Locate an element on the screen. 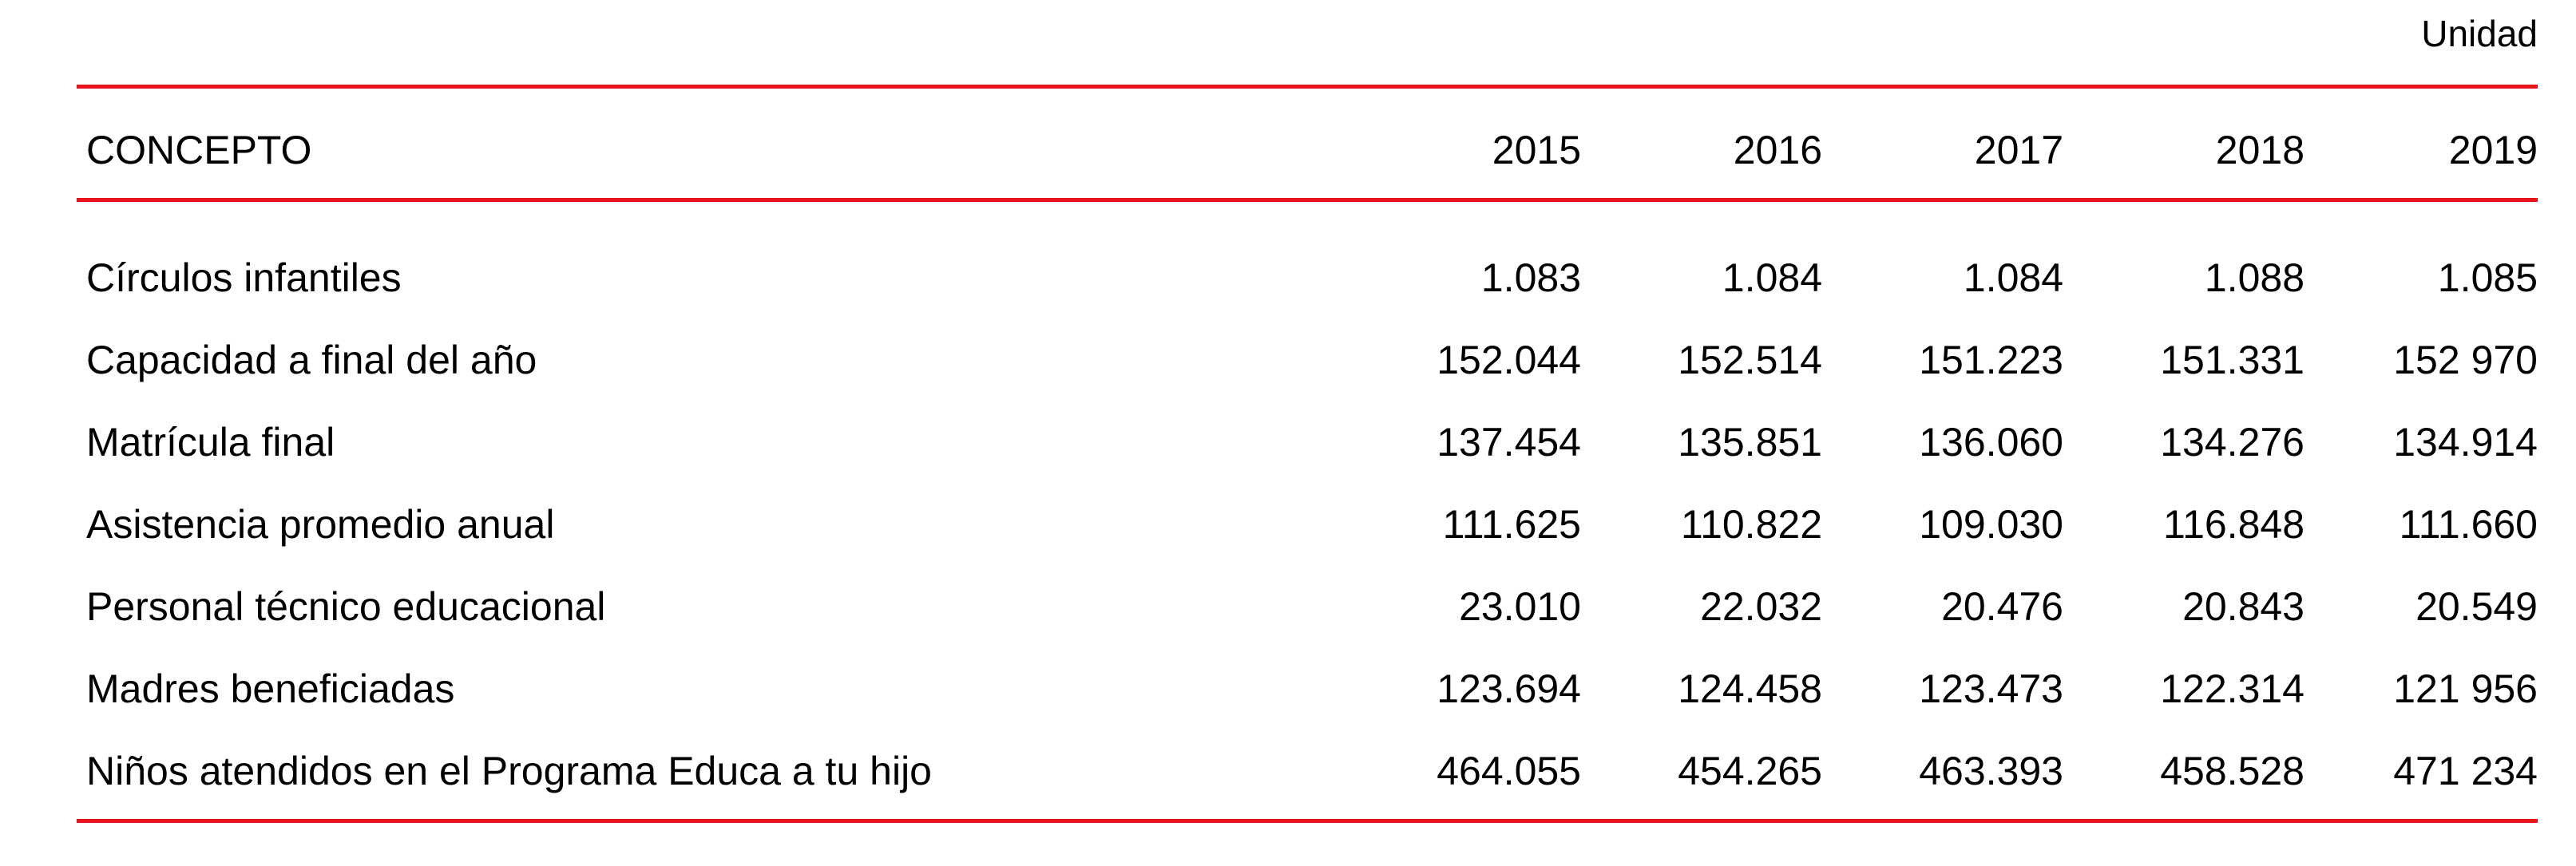  table-header-row: CONCEPTO 2015 2016 2017 2018 2019 is located at coordinates (1312, 150).